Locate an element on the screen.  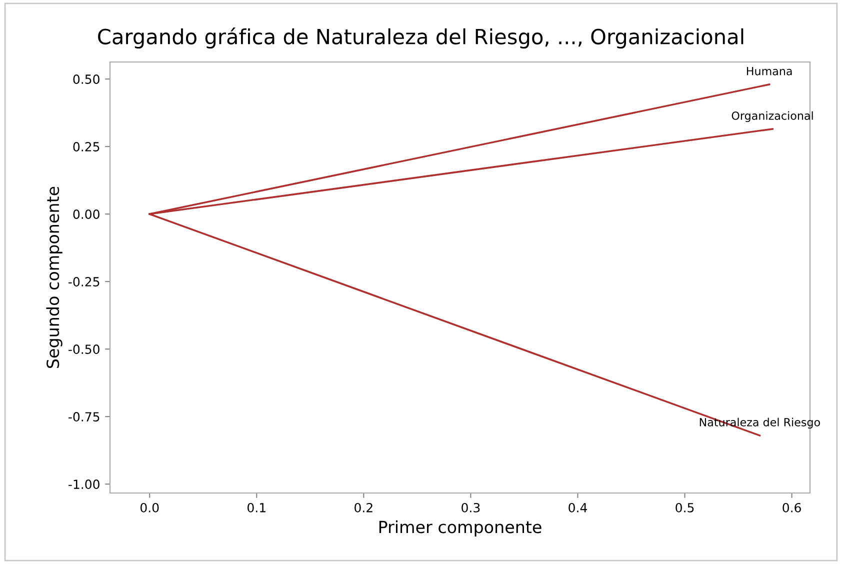
series-label: Organizacional is located at coordinates (772, 116).